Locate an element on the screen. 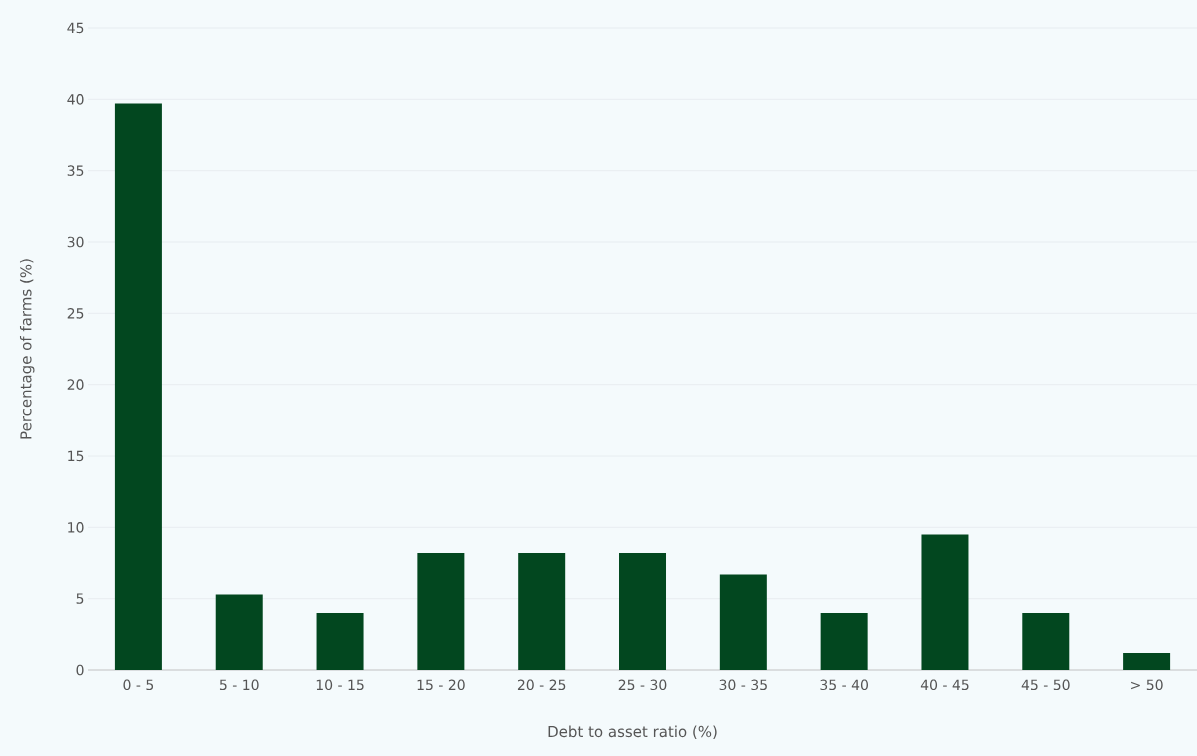 This screenshot has width=1197, height=756. y-tick-label: 0 is located at coordinates (80, 670).